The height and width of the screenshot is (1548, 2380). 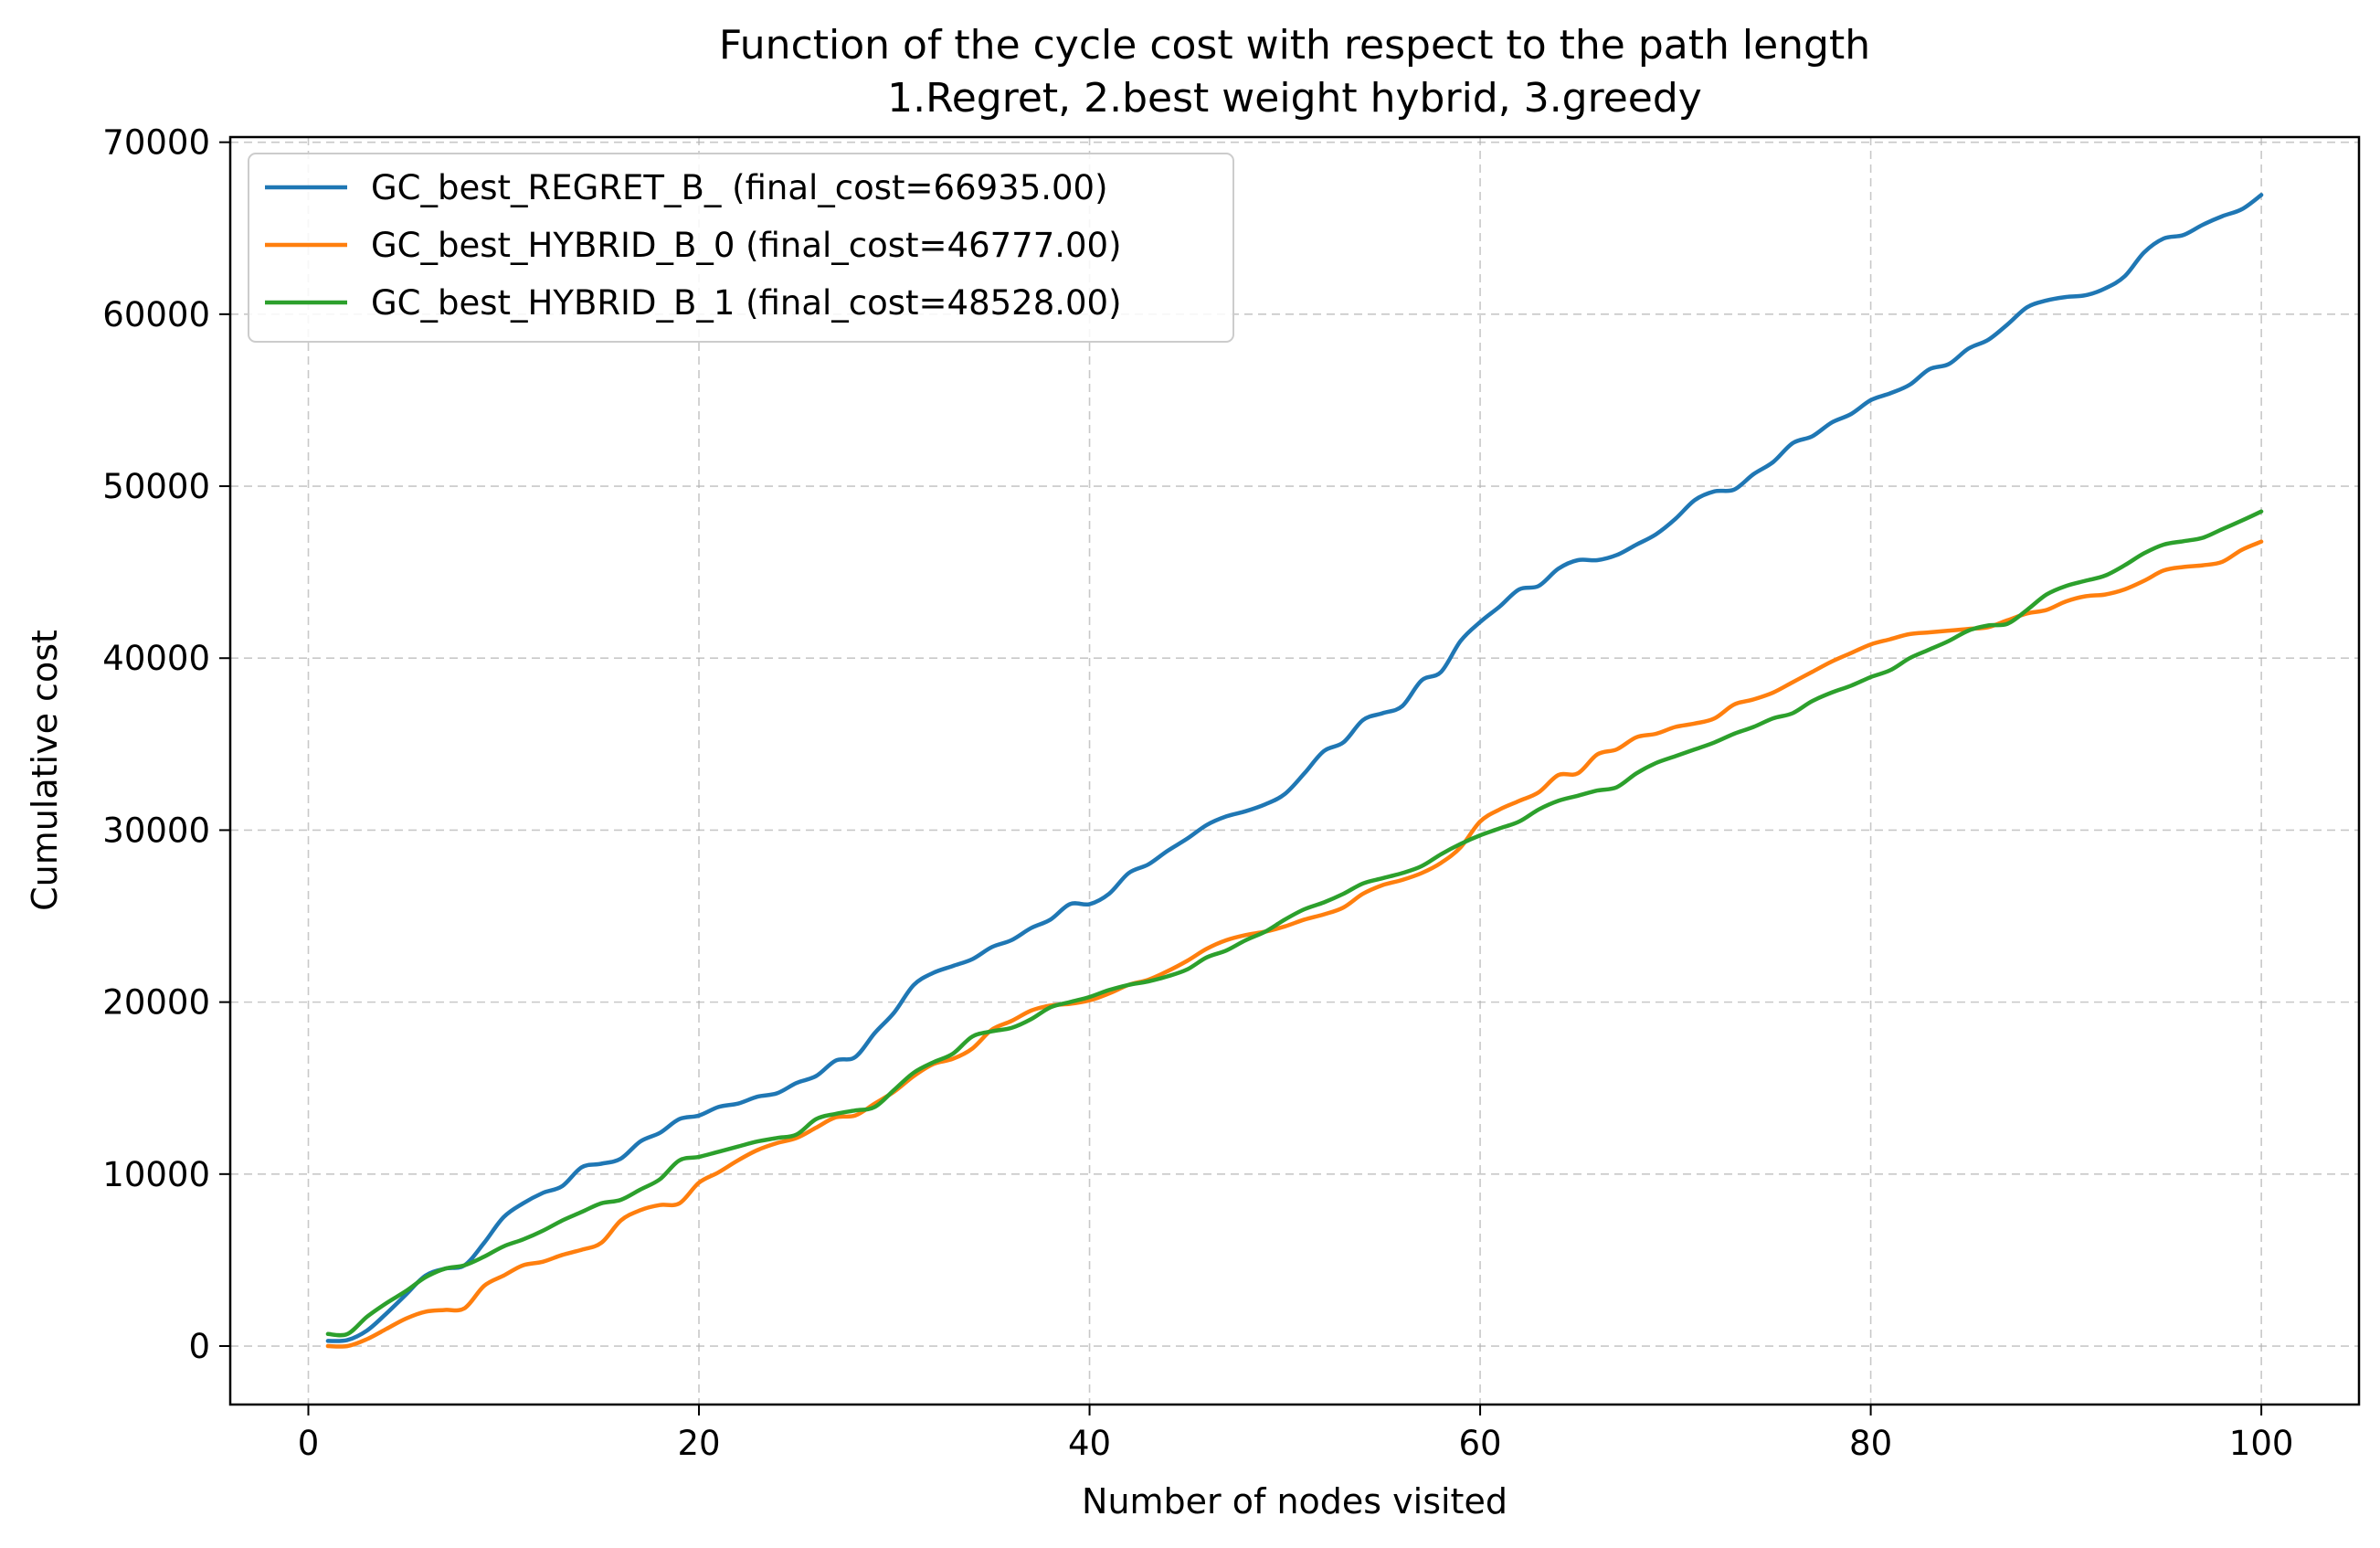 What do you see at coordinates (156, 143) in the screenshot?
I see `y-tick-label: 70000` at bounding box center [156, 143].